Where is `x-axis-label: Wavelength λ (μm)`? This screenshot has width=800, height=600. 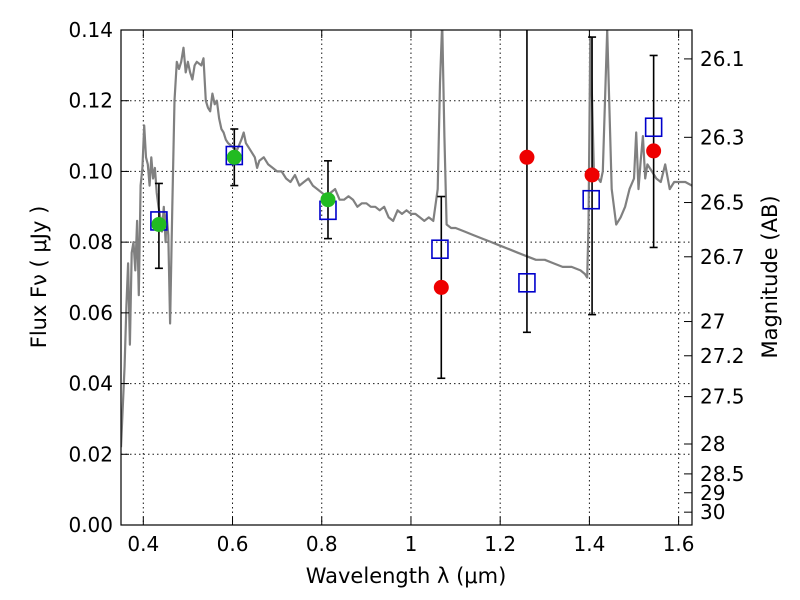 x-axis-label: Wavelength λ (μm) is located at coordinates (406, 576).